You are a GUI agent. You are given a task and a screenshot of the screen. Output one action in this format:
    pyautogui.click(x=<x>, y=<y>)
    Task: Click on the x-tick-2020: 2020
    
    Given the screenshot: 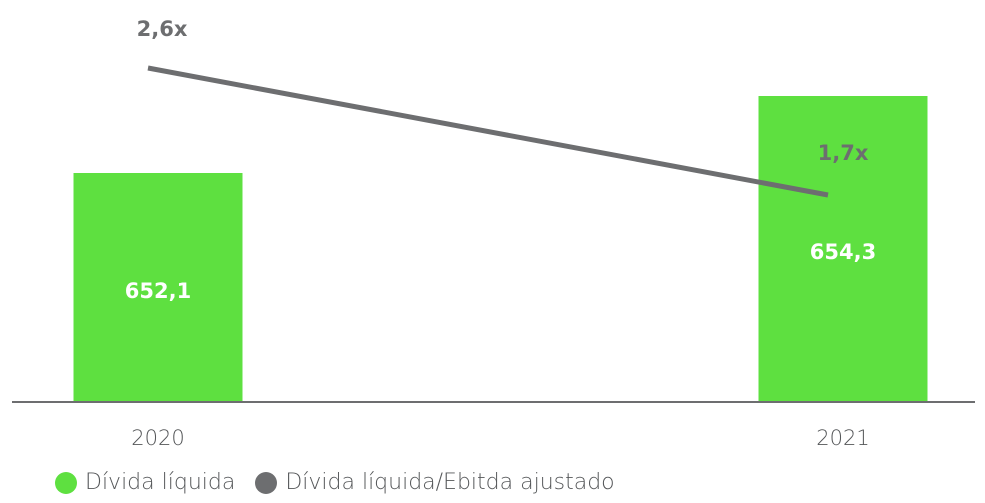 What is the action you would take?
    pyautogui.click(x=157, y=438)
    